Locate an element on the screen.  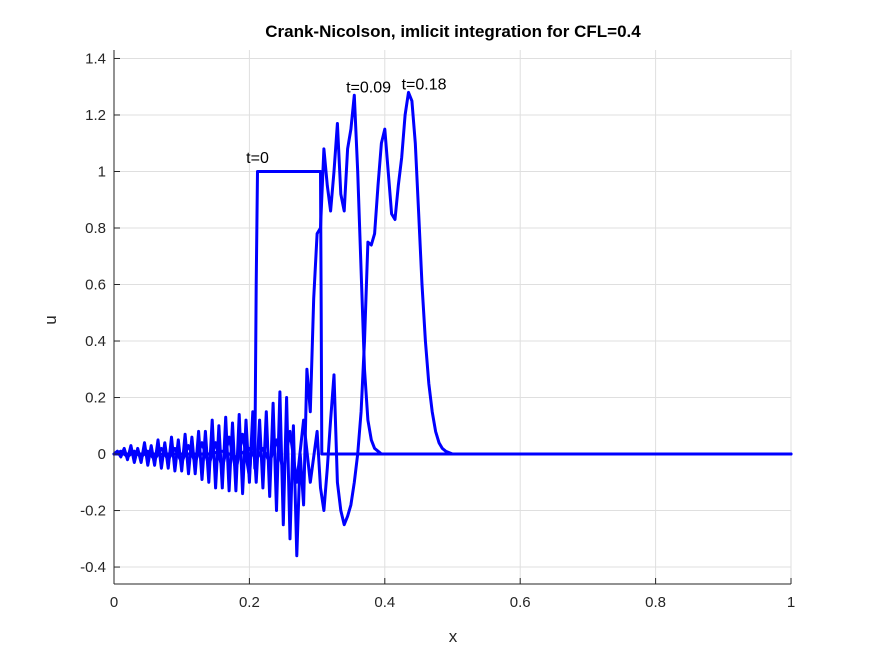
x-tick-label: 1 is located at coordinates (791, 602).